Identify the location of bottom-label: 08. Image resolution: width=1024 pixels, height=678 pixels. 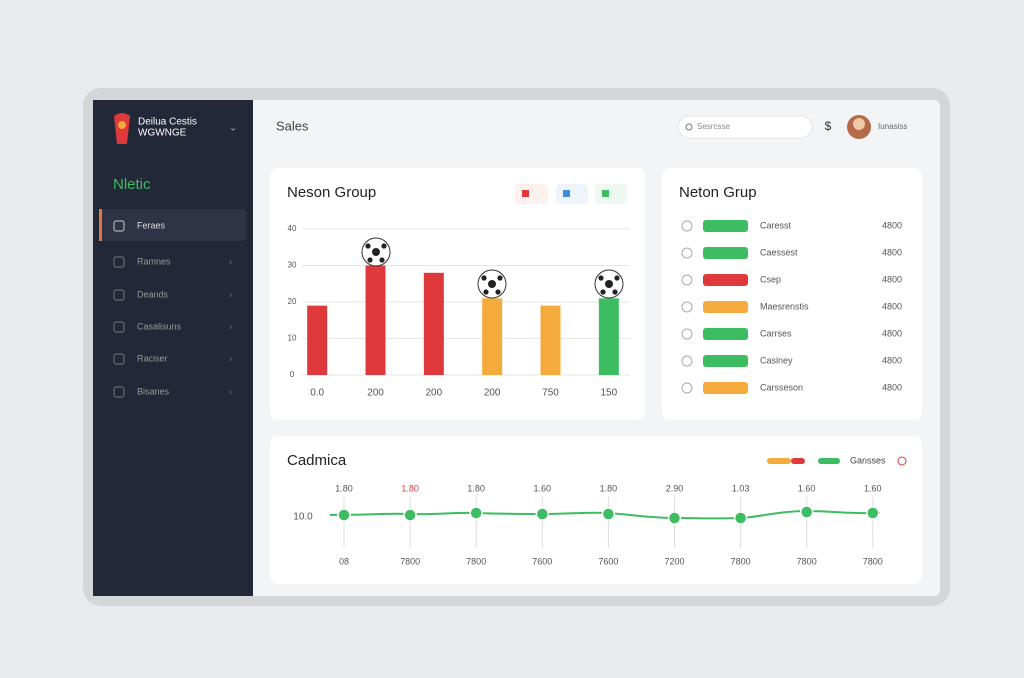
(344, 561).